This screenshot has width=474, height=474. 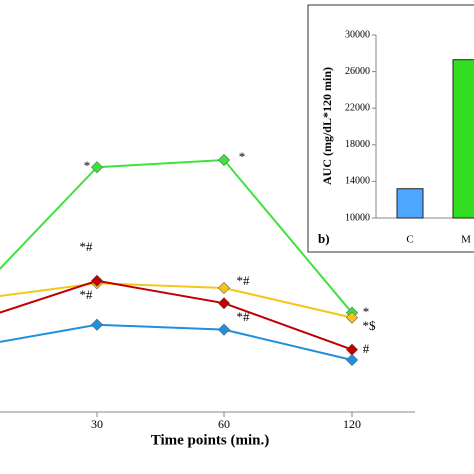 What do you see at coordinates (357, 34) in the screenshot?
I see `y-tick-label: 30000` at bounding box center [357, 34].